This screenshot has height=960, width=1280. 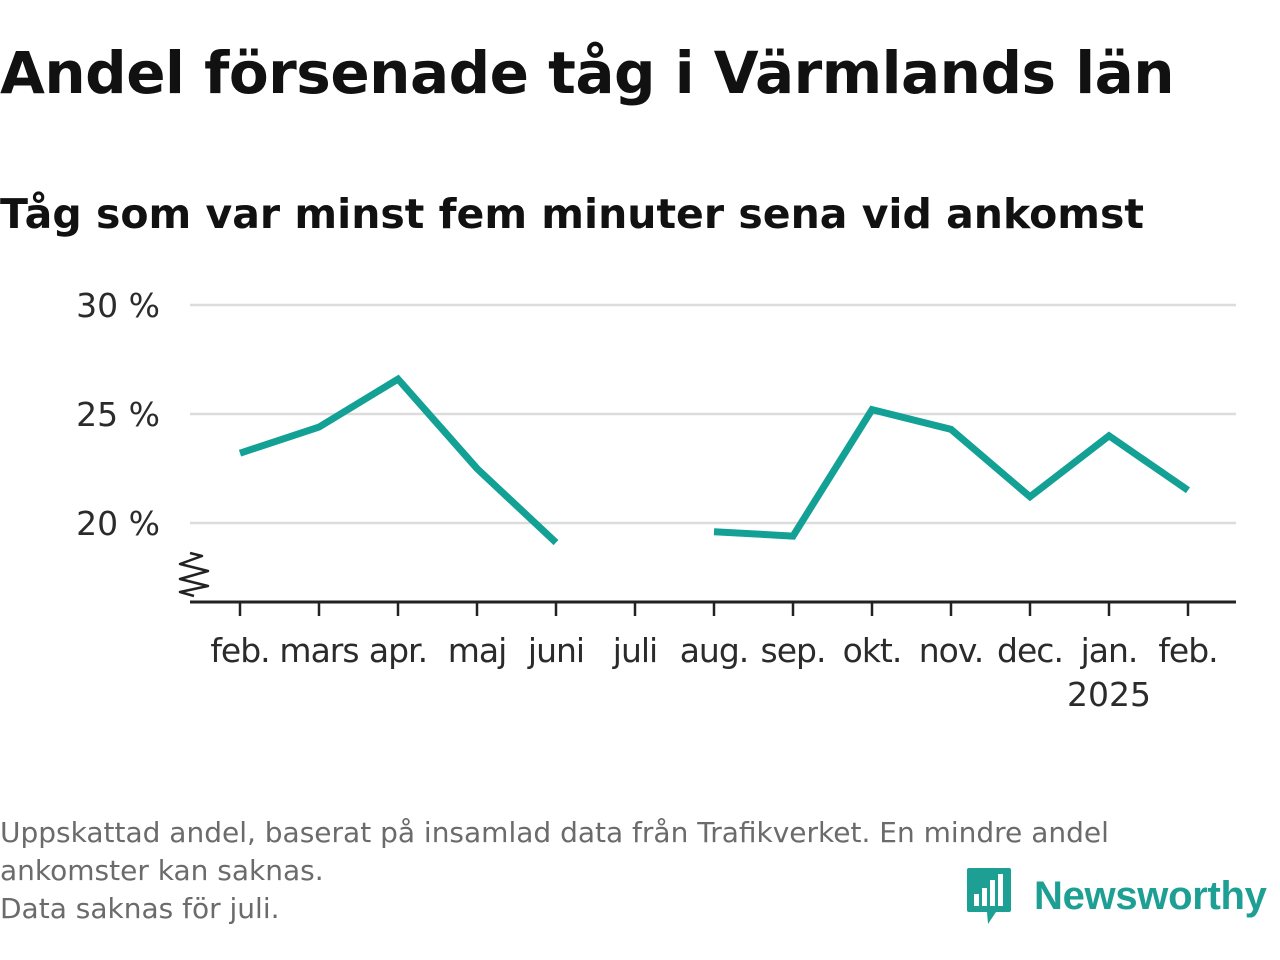 What do you see at coordinates (318, 650) in the screenshot?
I see `x-tick-label: mars` at bounding box center [318, 650].